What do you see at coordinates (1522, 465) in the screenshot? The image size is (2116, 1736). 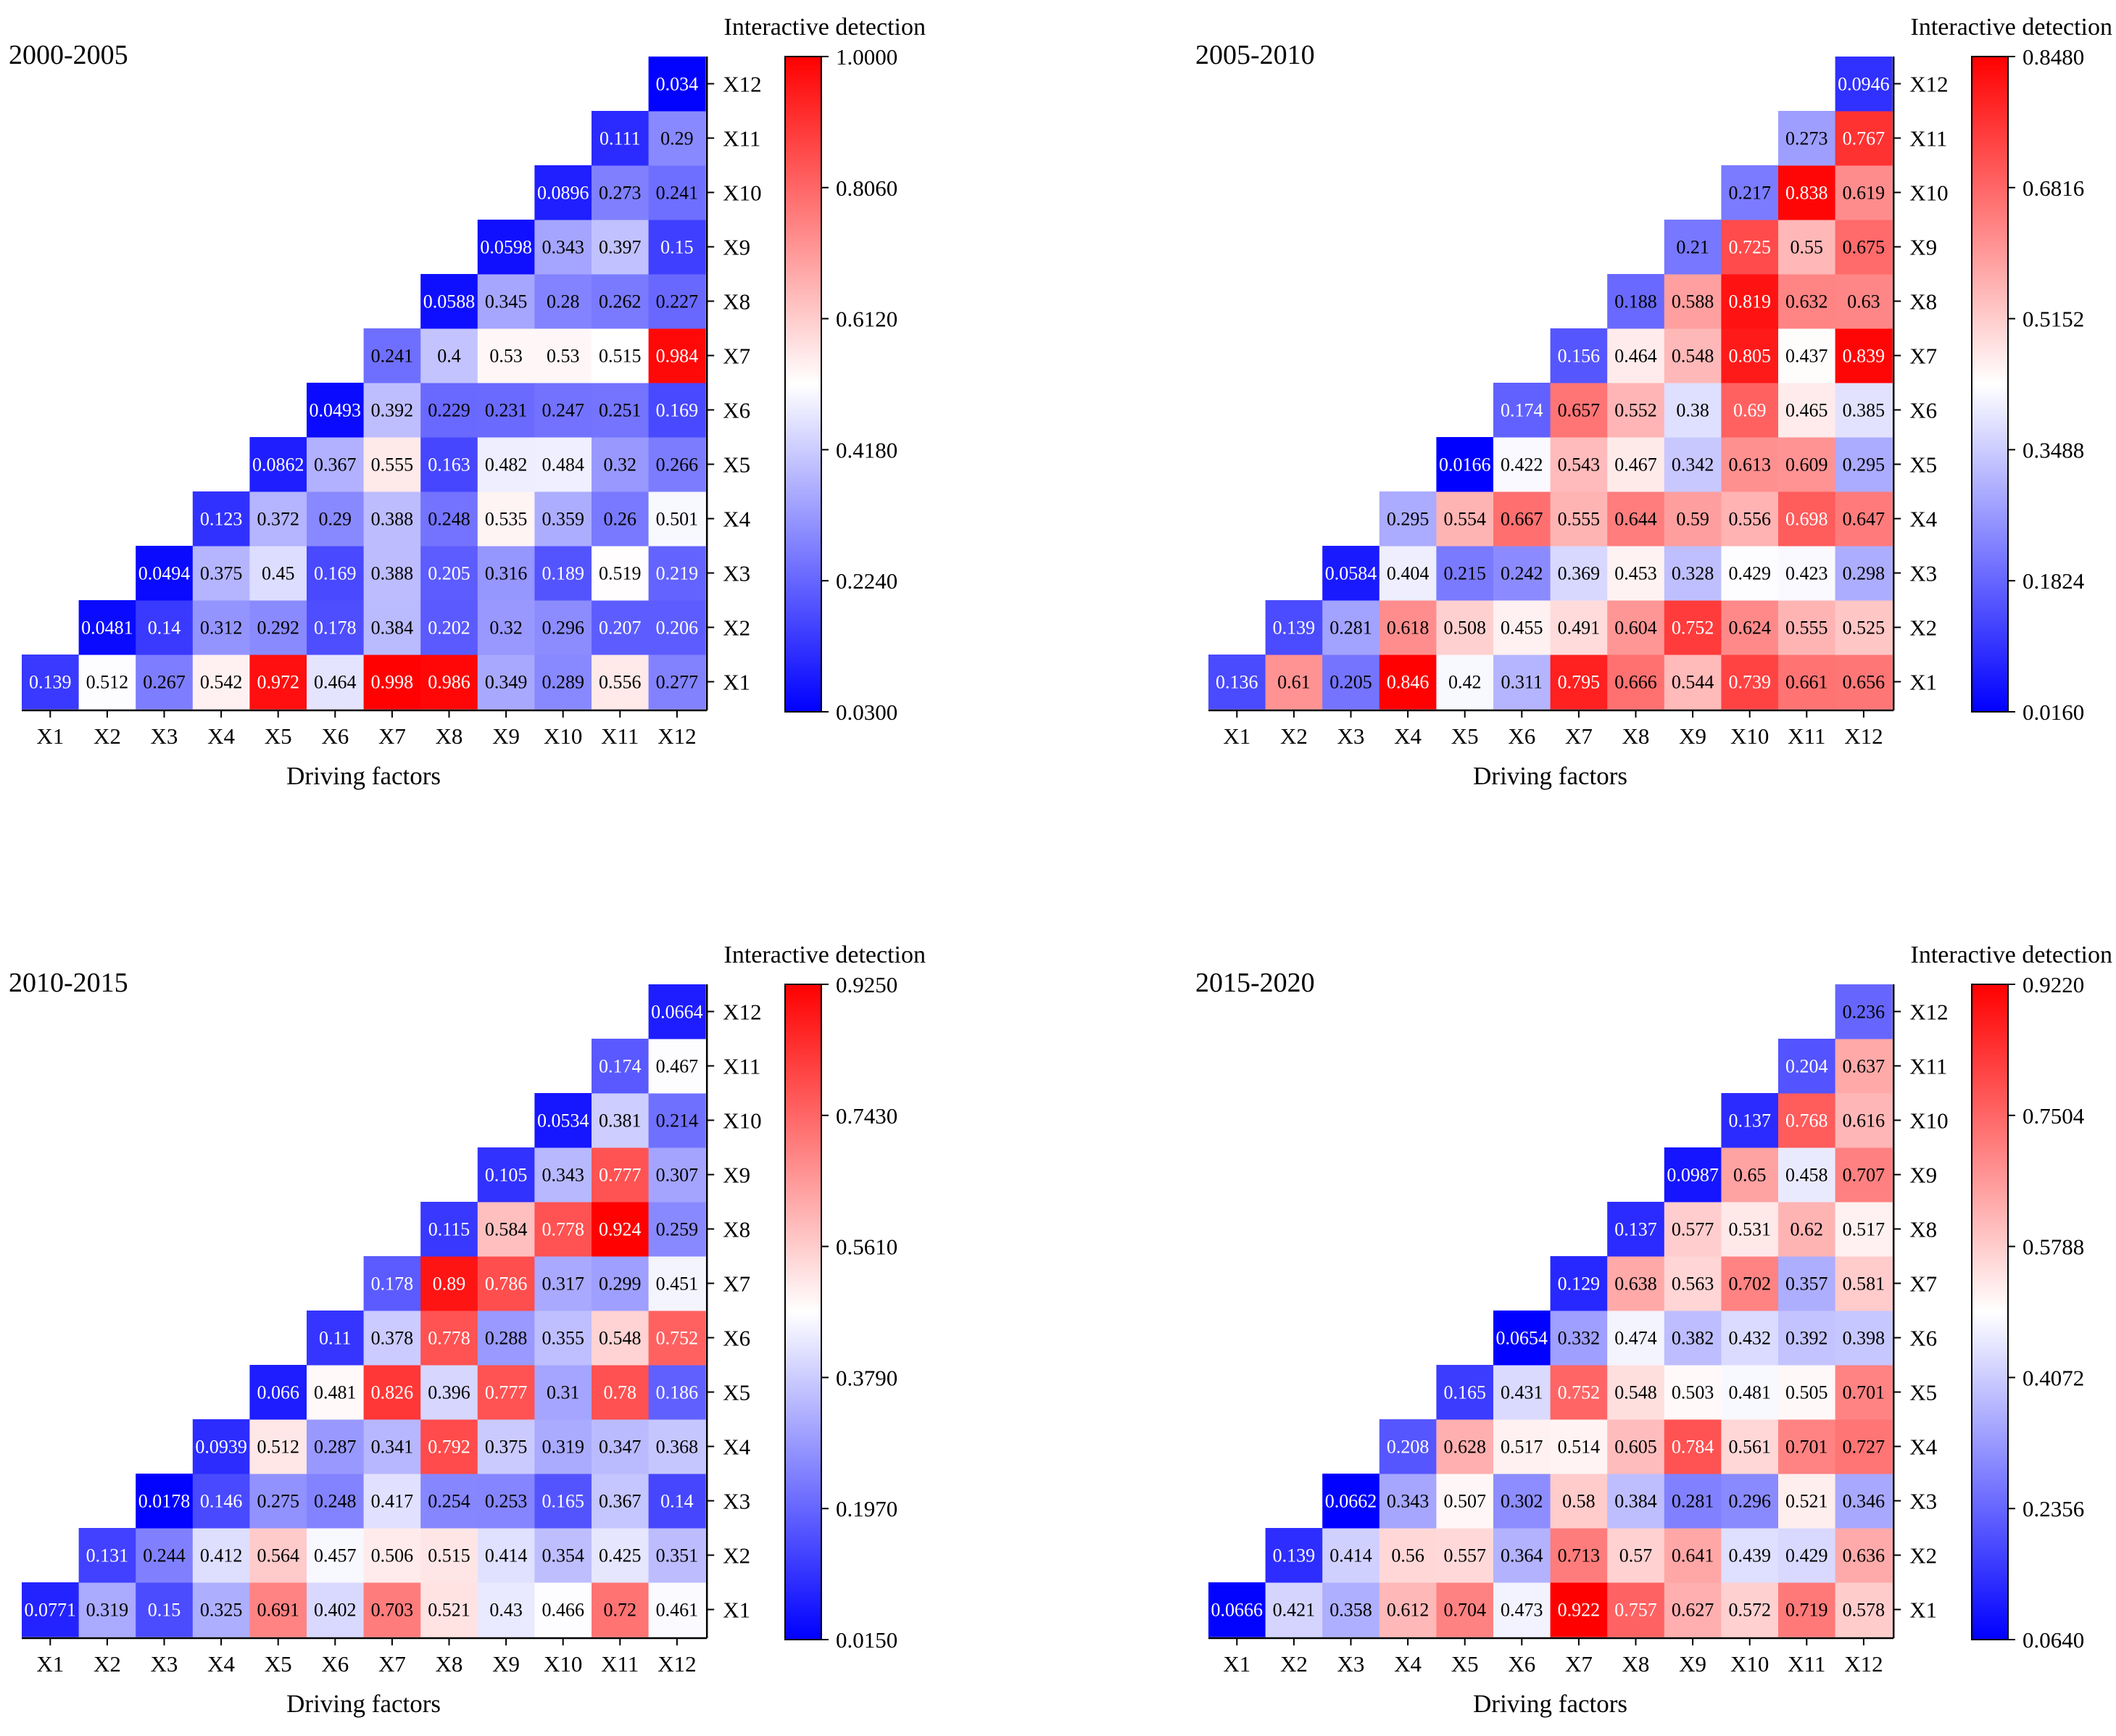 I see `cell-value-label: 0.422` at bounding box center [1522, 465].